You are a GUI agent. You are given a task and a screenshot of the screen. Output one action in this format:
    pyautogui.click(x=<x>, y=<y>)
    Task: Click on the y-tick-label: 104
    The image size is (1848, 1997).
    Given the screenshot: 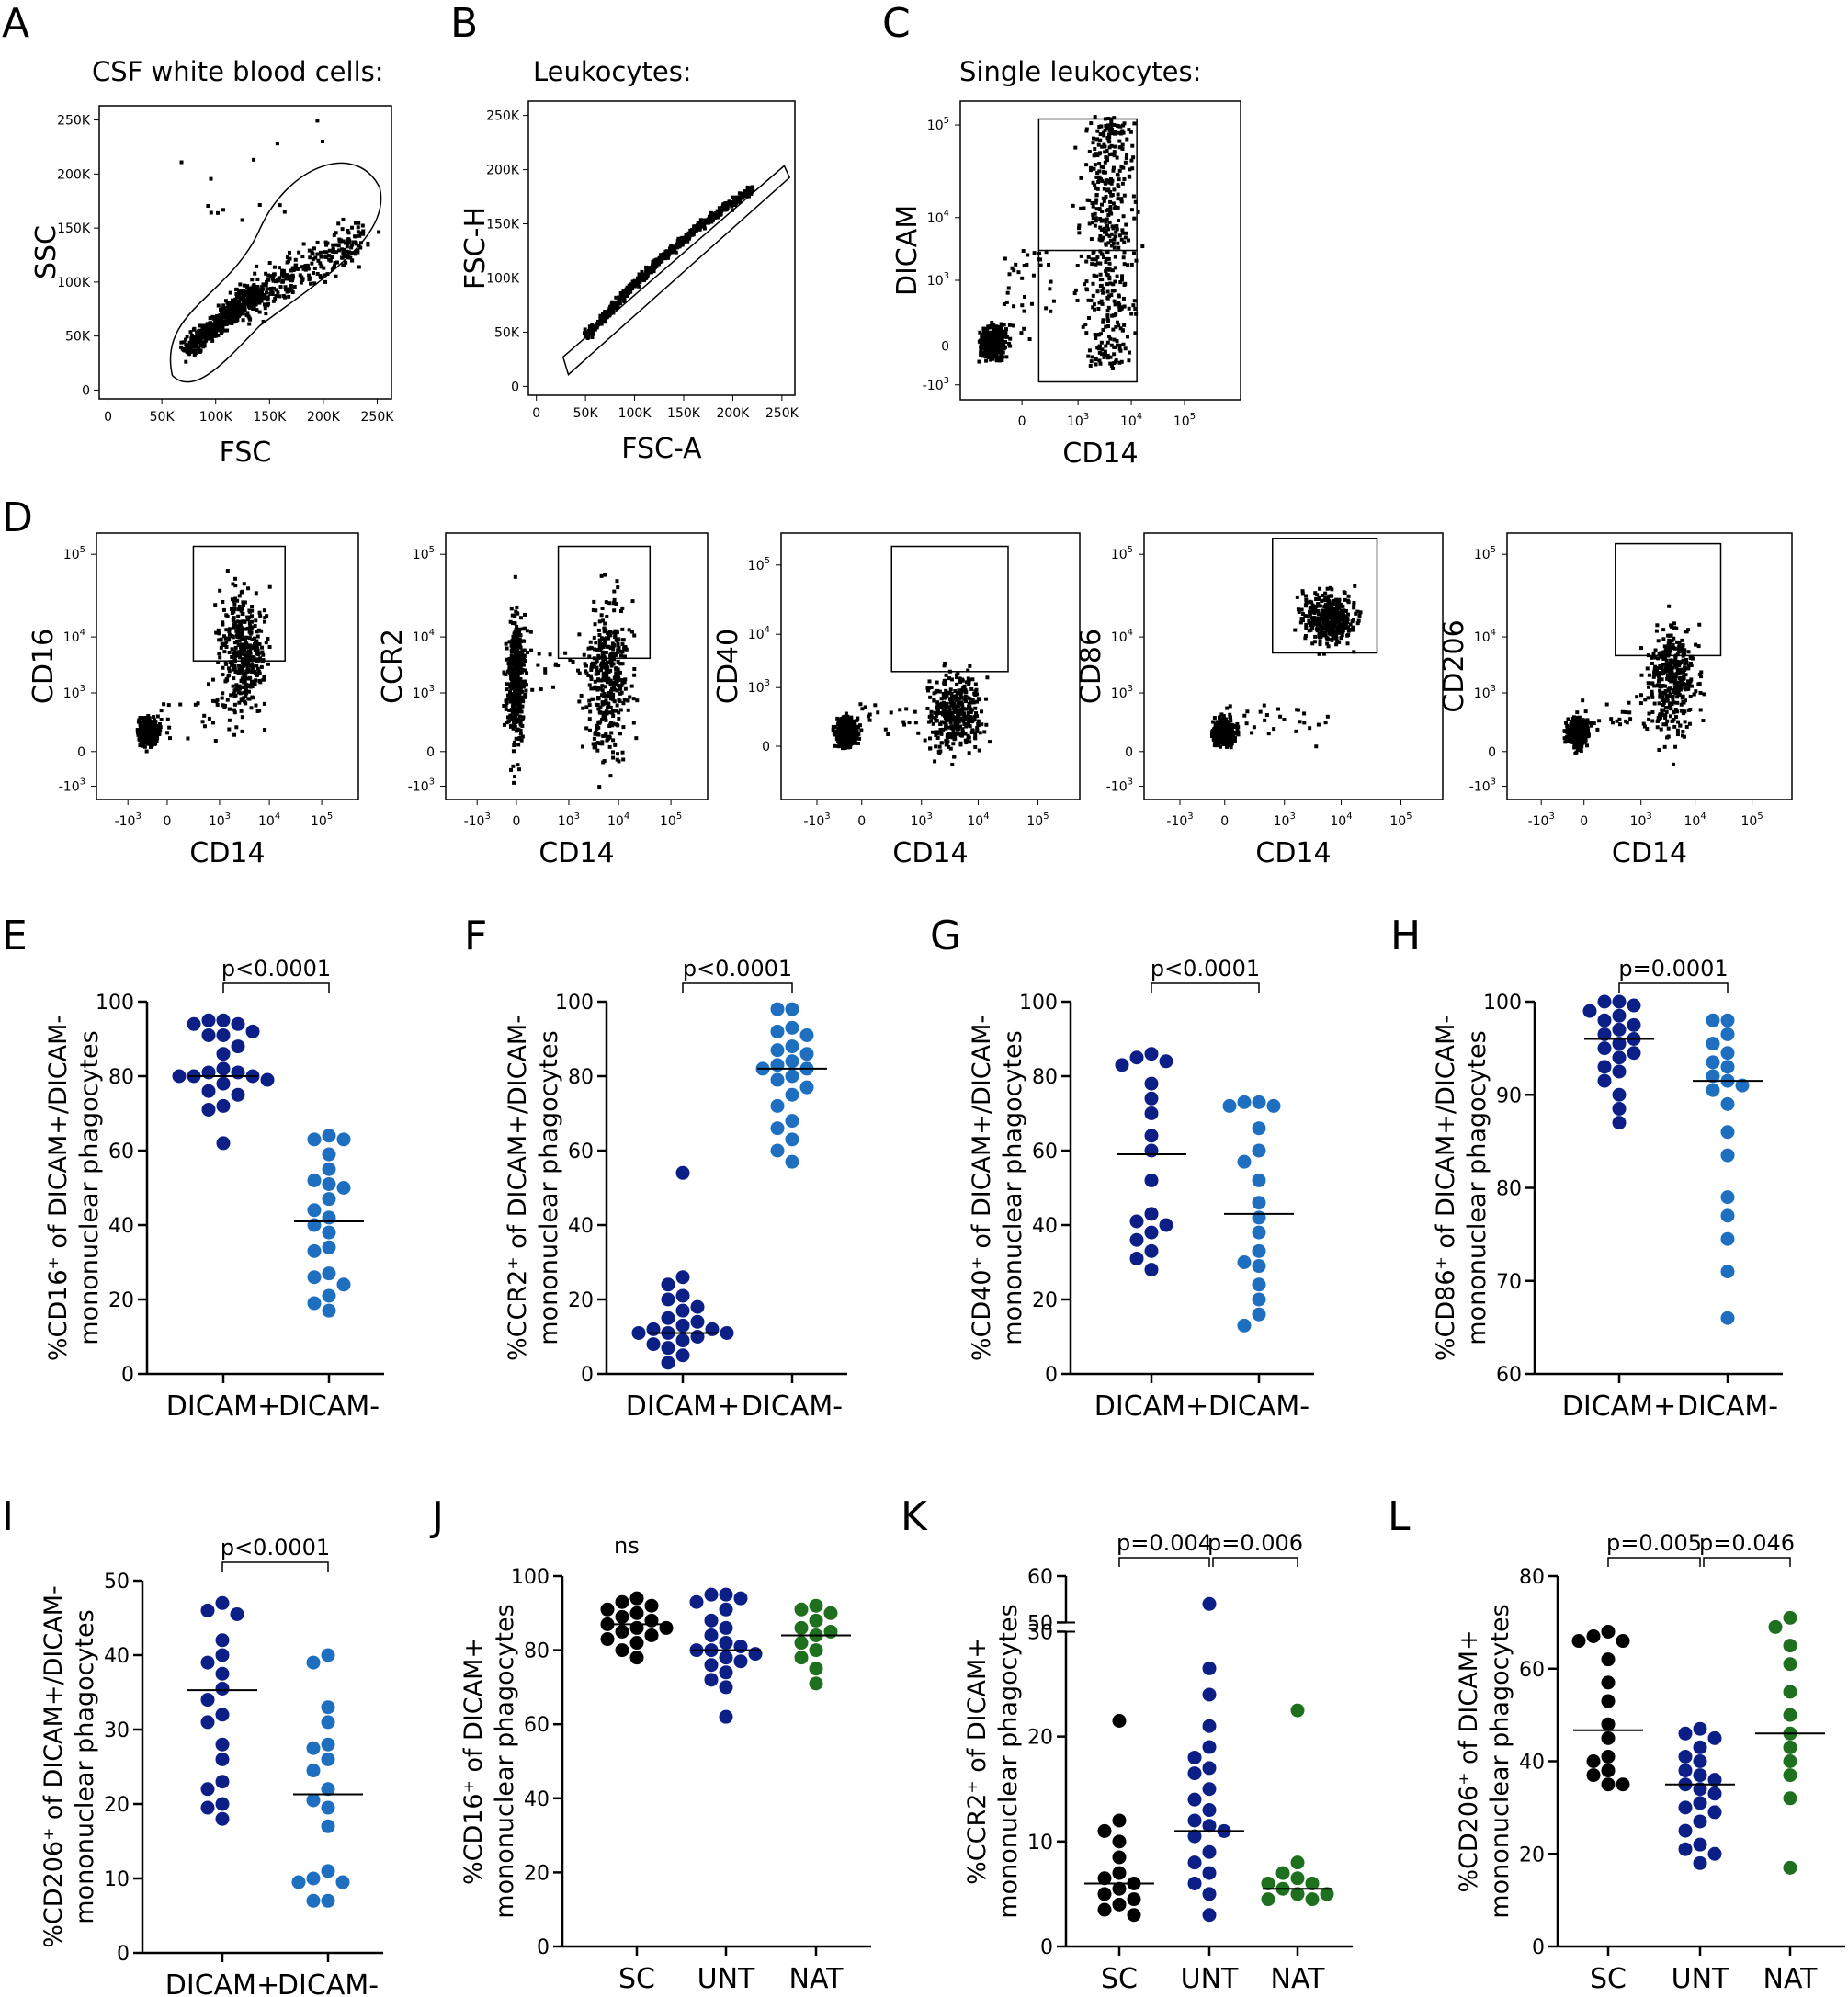 What is the action you would take?
    pyautogui.click(x=424, y=636)
    